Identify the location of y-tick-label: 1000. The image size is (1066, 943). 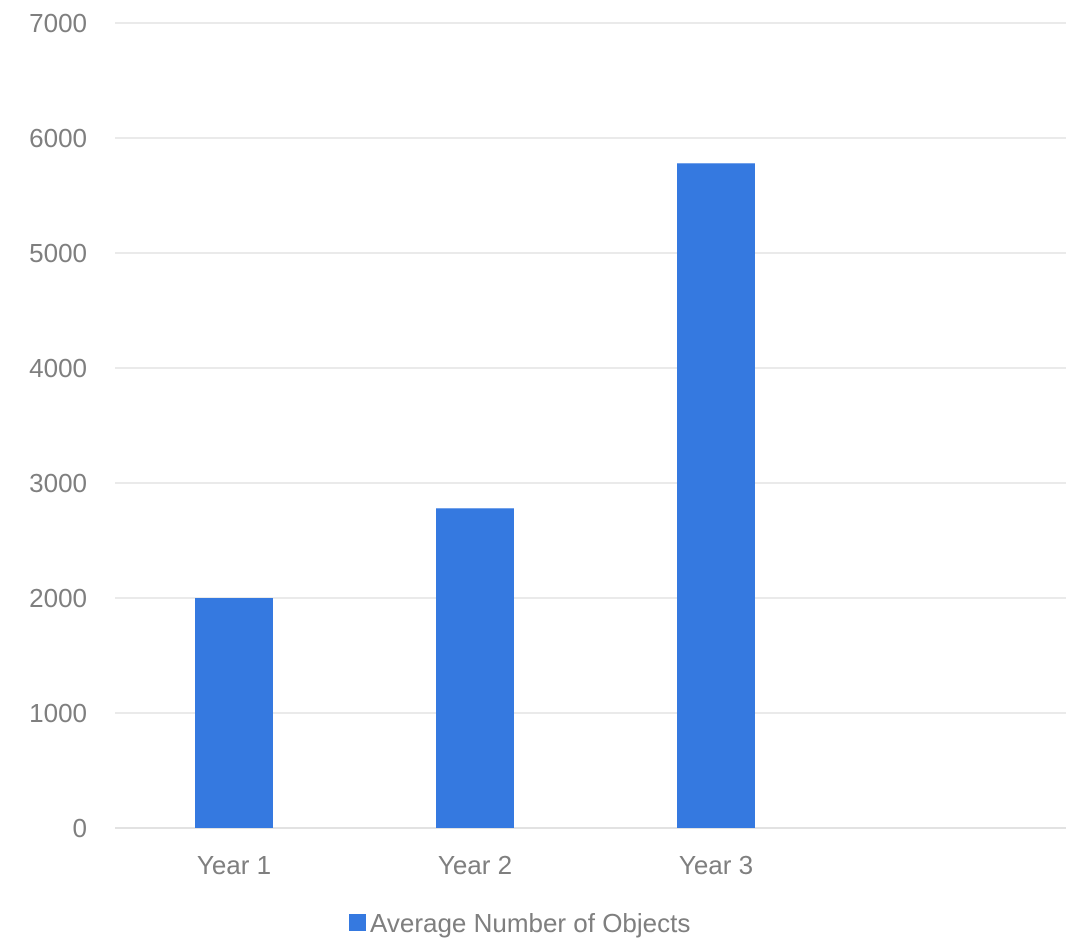
(58, 713).